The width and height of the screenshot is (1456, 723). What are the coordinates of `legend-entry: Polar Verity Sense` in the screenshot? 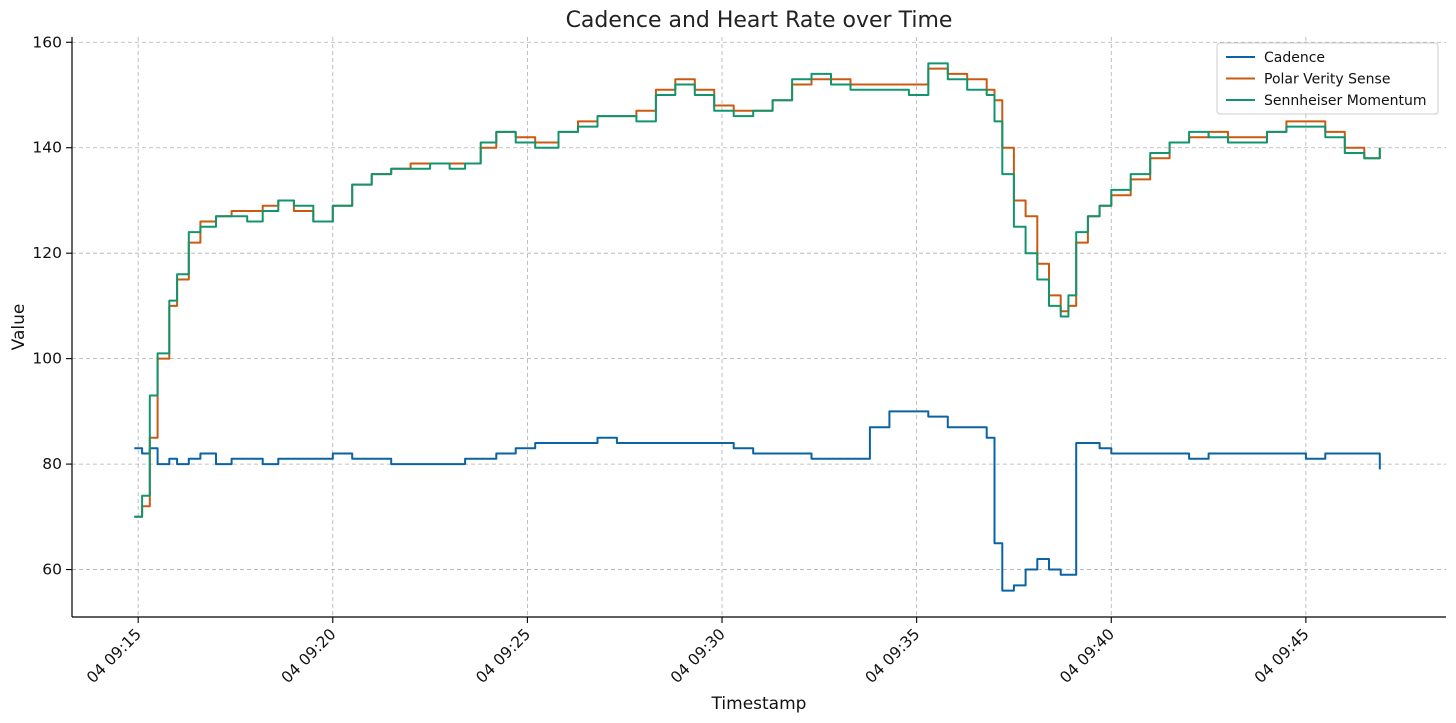 It's located at (1327, 80).